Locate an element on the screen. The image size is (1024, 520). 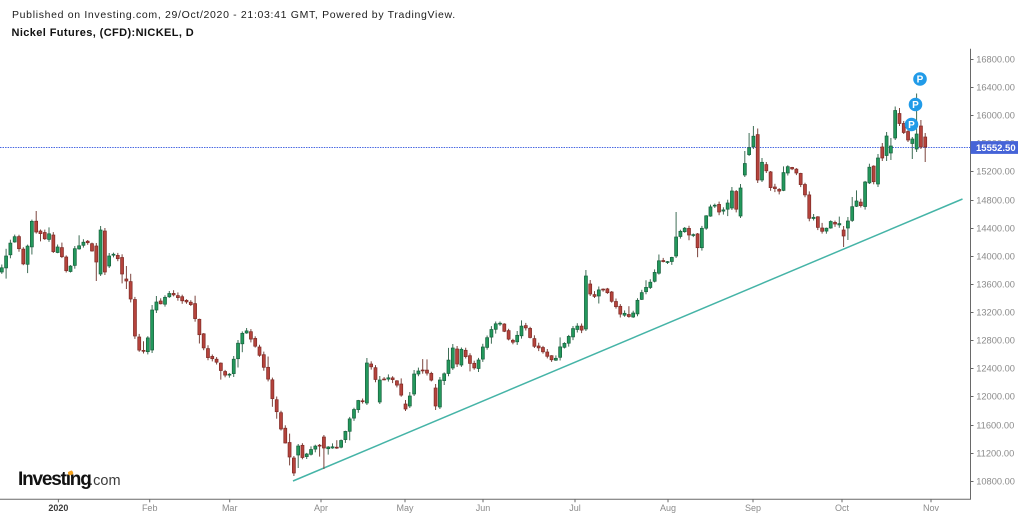
svg-text: 16400.00 is located at coordinates (995, 88).